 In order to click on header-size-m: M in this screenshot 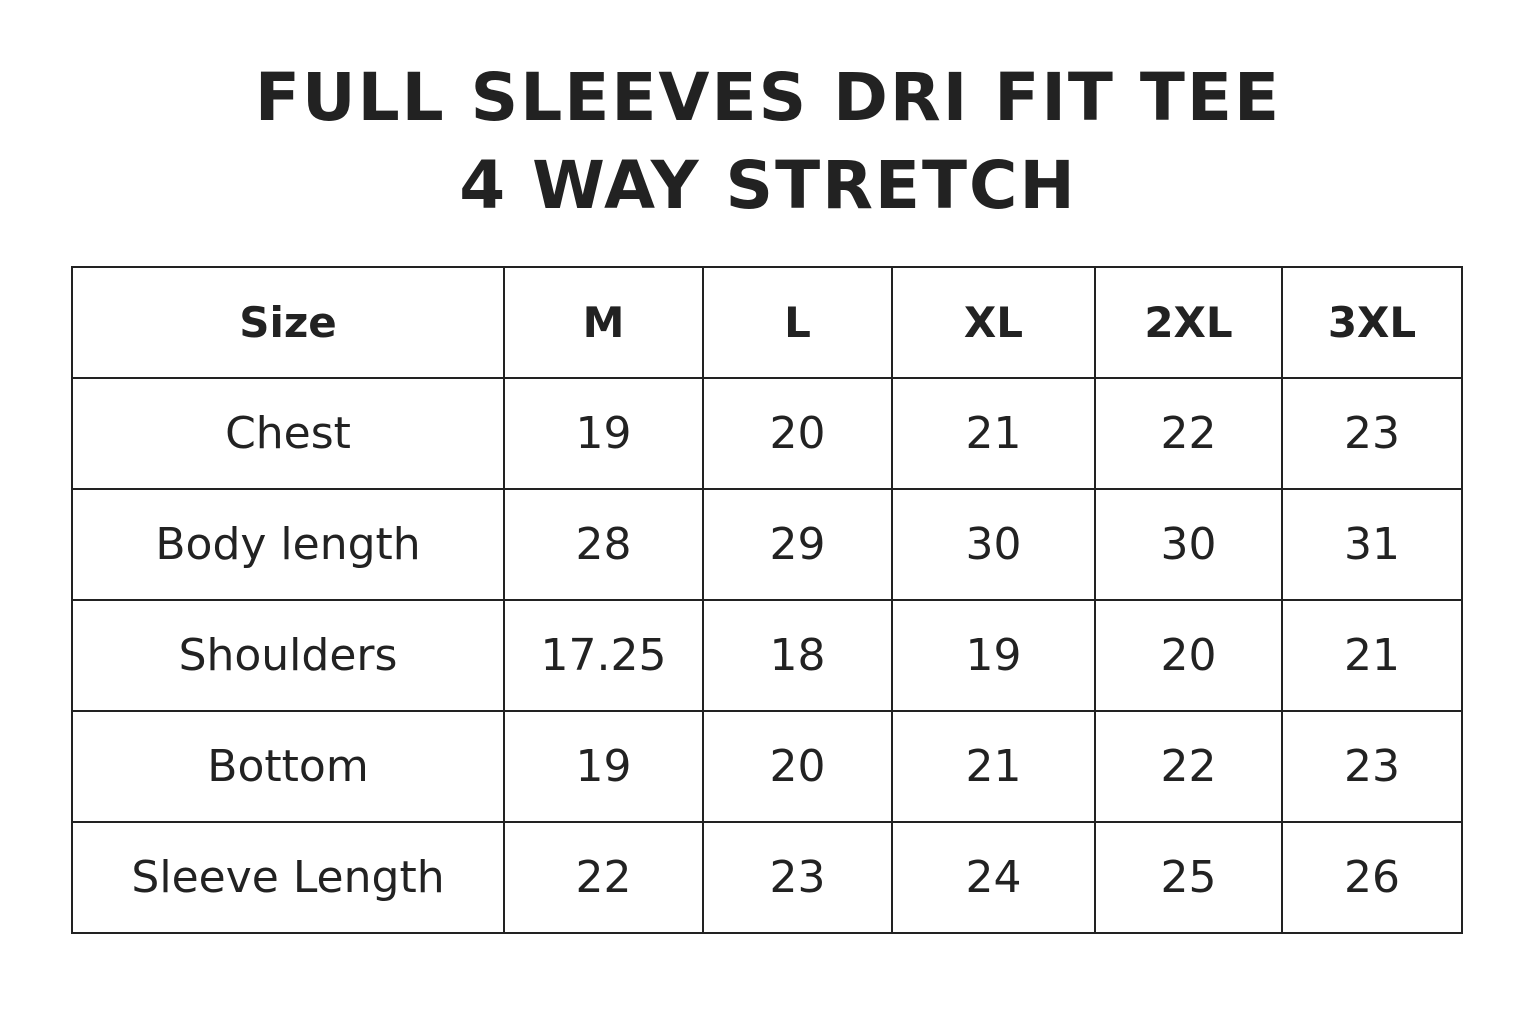, I will do `click(603, 322)`.